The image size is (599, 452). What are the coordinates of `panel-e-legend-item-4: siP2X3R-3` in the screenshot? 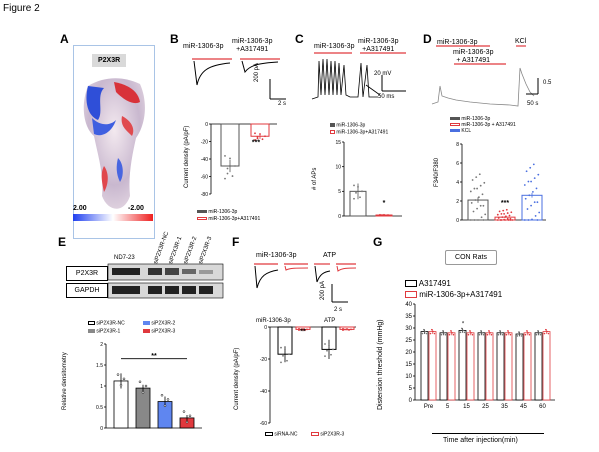 It's located at (159, 331).